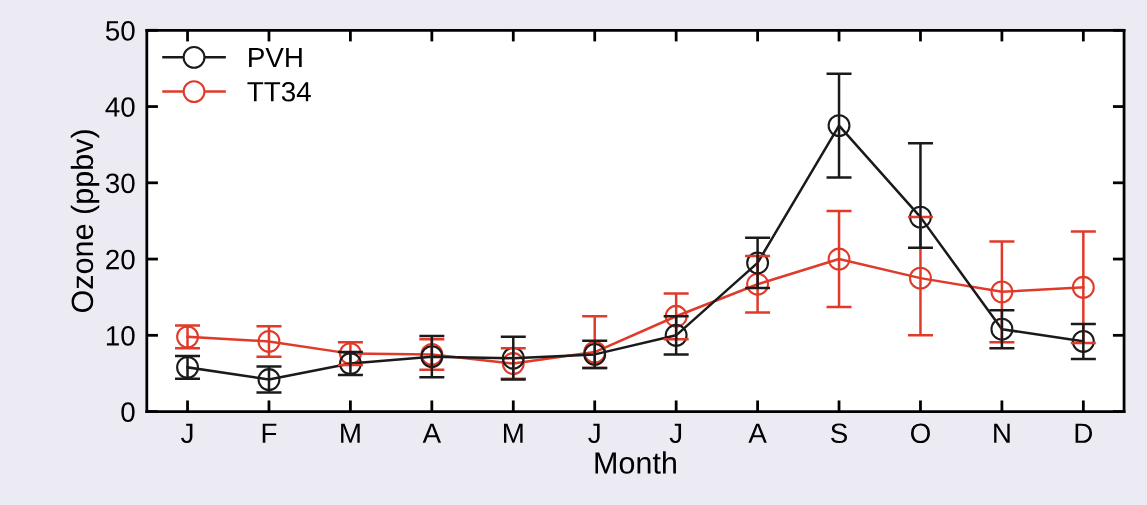 The image size is (1147, 505). What do you see at coordinates (120, 335) in the screenshot?
I see `y-tick-label: 10` at bounding box center [120, 335].